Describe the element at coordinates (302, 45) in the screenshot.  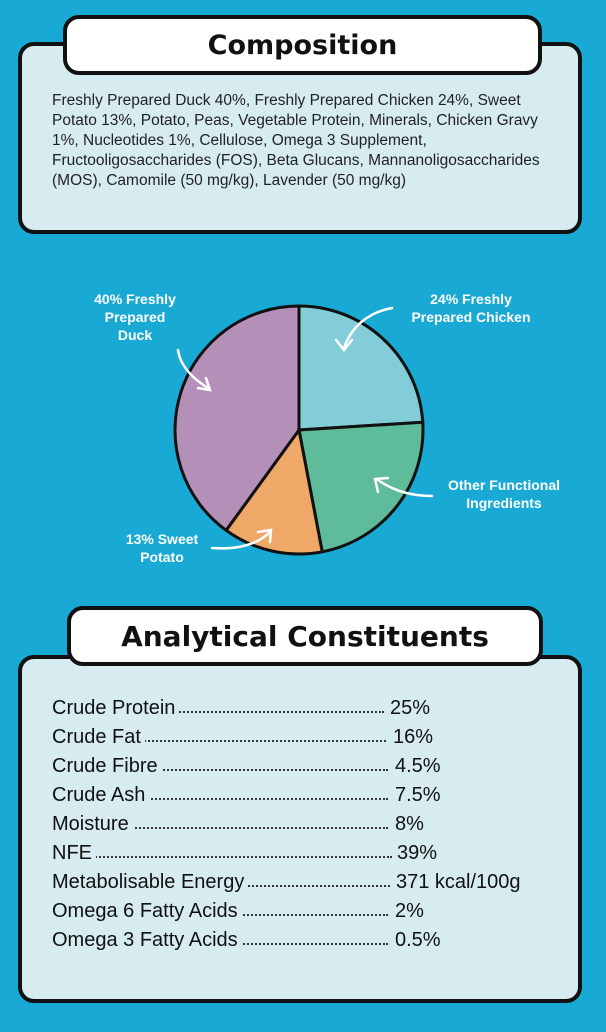
I see `composition-title: Composition` at that location.